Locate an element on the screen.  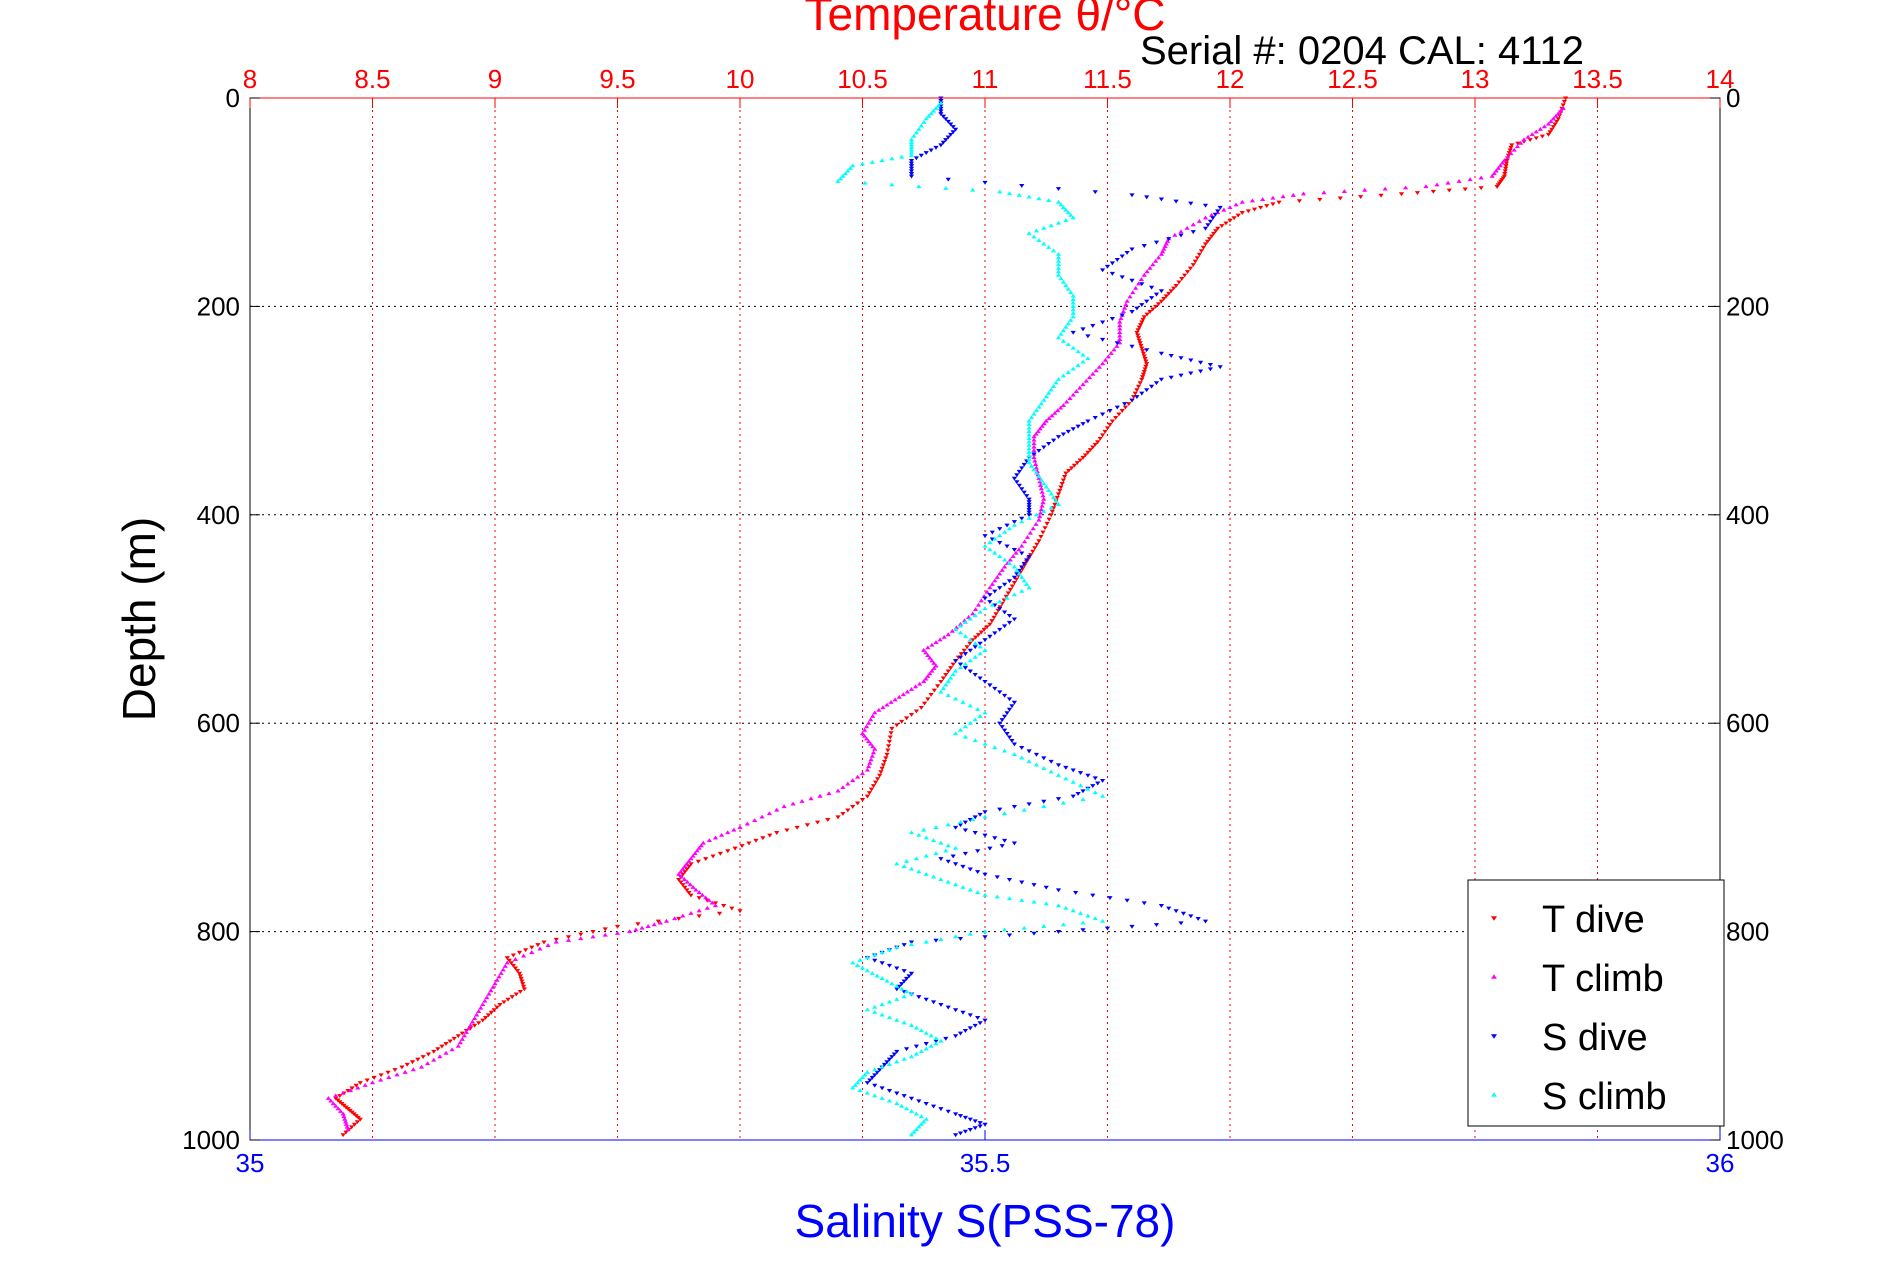
left-tick-label: 400 is located at coordinates (218, 515).